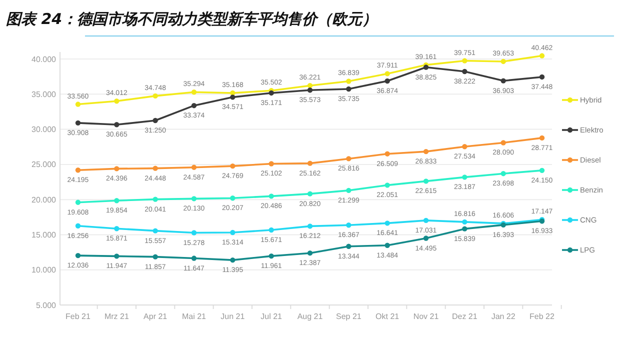 The image size is (624, 341). Describe the element at coordinates (44, 165) in the screenshot. I see `y-tick-label: 25.000` at that location.